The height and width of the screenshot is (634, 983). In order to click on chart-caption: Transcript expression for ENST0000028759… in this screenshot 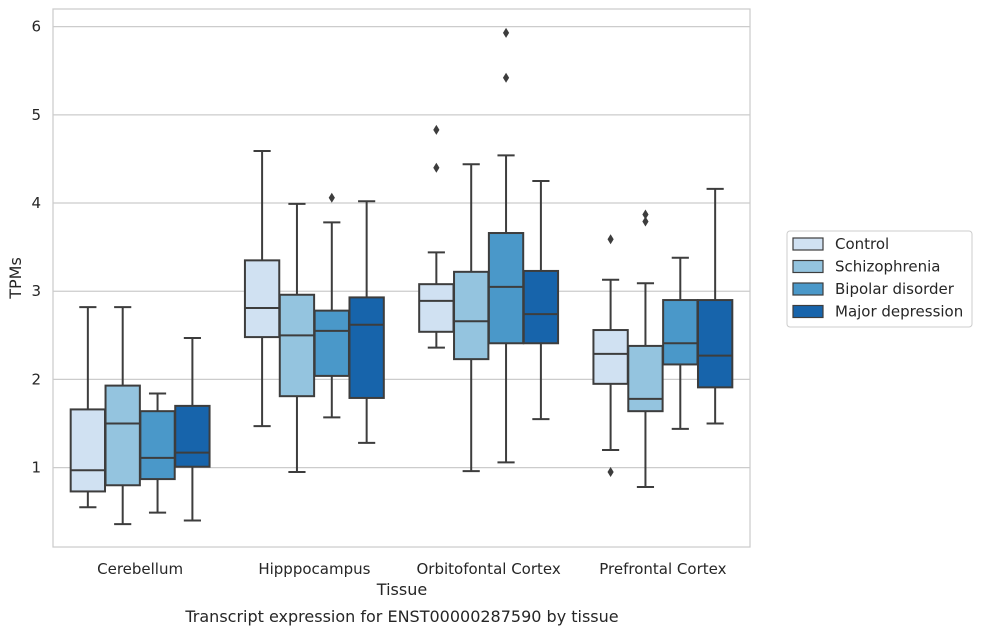, I will do `click(401, 616)`.